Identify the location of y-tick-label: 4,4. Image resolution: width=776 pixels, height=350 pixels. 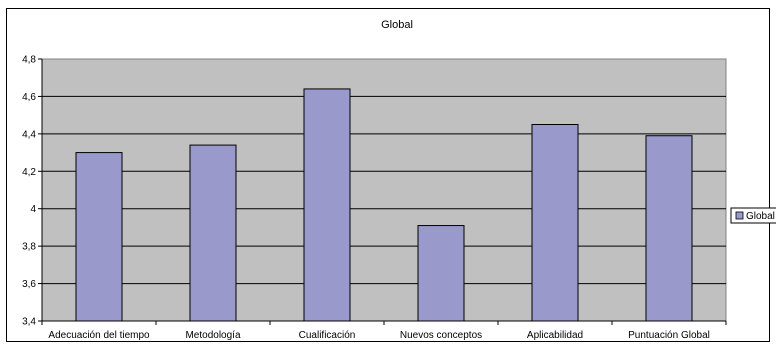
(29, 134).